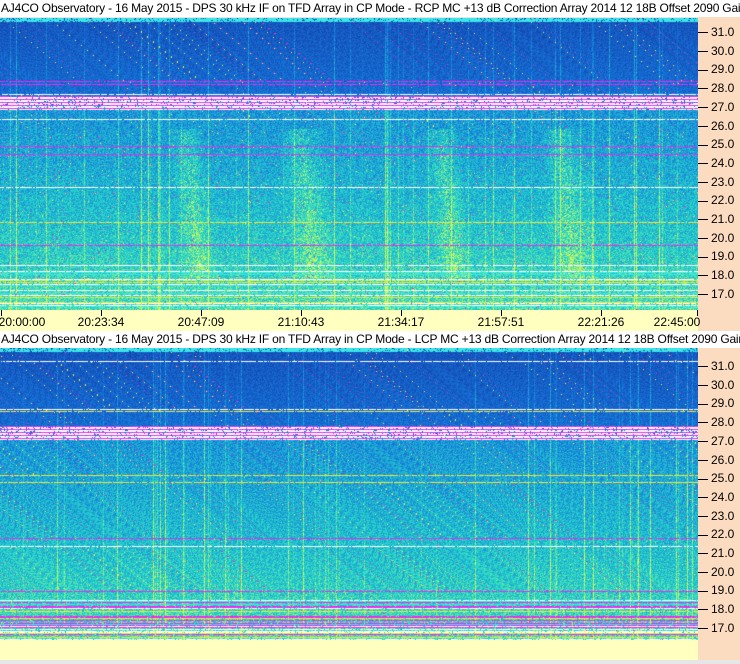 The width and height of the screenshot is (740, 664). I want to click on time-tick-label: 21:34:17, so click(401, 322).